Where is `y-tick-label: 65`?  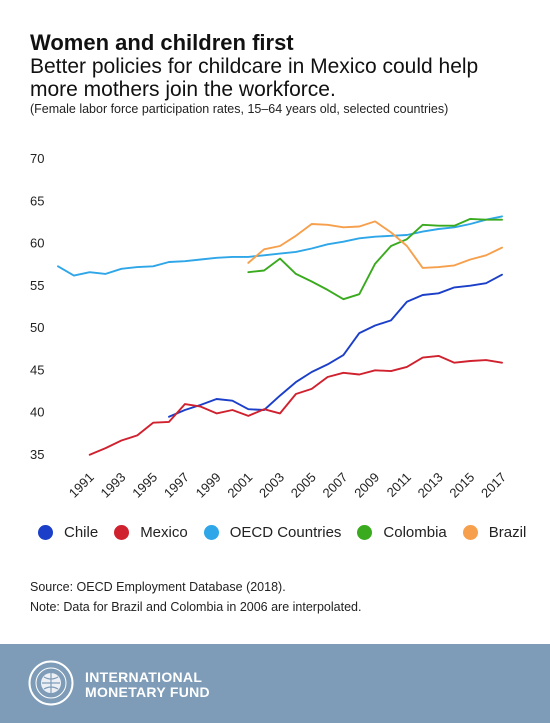 y-tick-label: 65 is located at coordinates (37, 200).